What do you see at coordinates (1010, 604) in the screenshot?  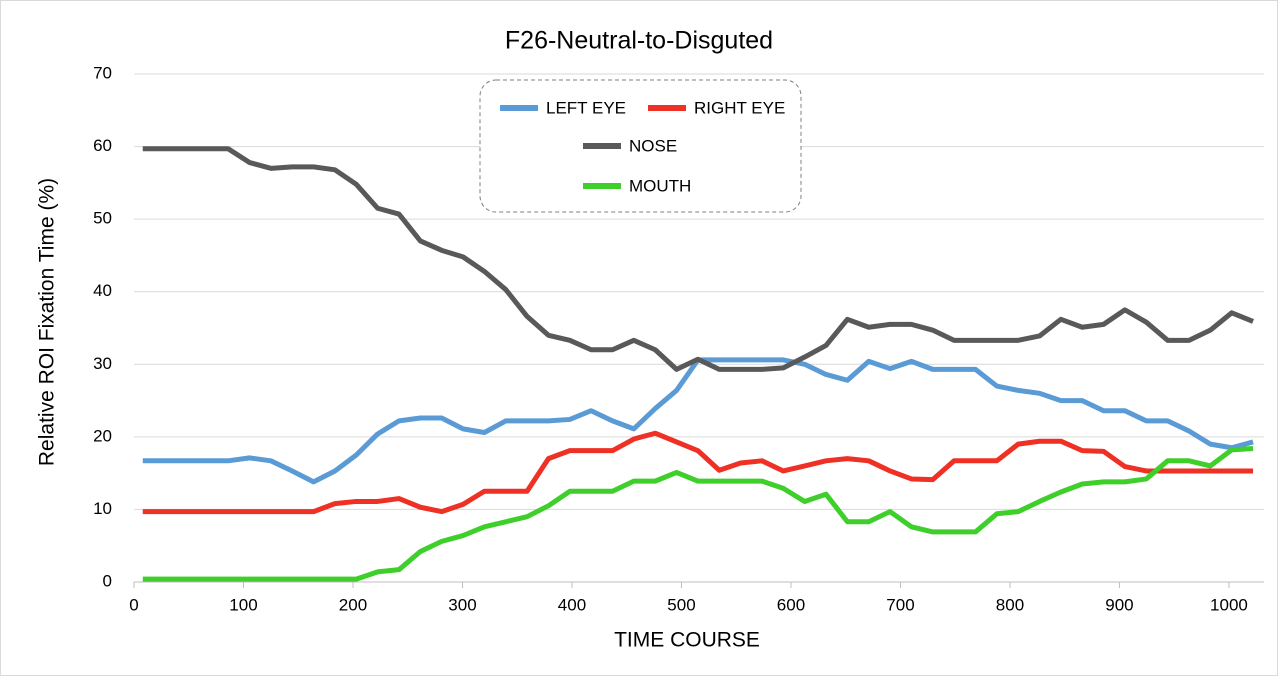 I see `x-tick-label: 800` at bounding box center [1010, 604].